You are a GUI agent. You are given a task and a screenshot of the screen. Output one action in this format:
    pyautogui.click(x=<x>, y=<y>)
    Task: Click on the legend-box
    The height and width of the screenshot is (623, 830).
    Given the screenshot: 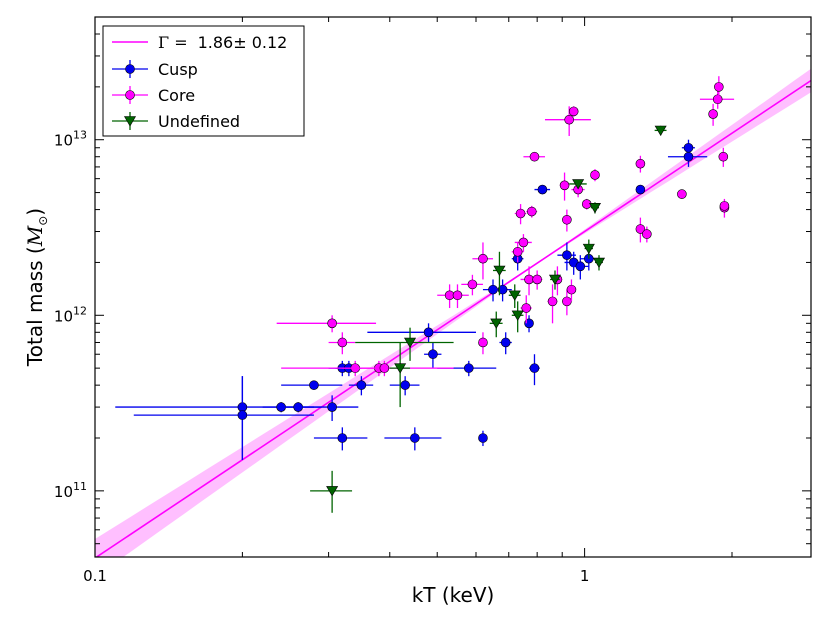 What is the action you would take?
    pyautogui.click(x=203, y=81)
    